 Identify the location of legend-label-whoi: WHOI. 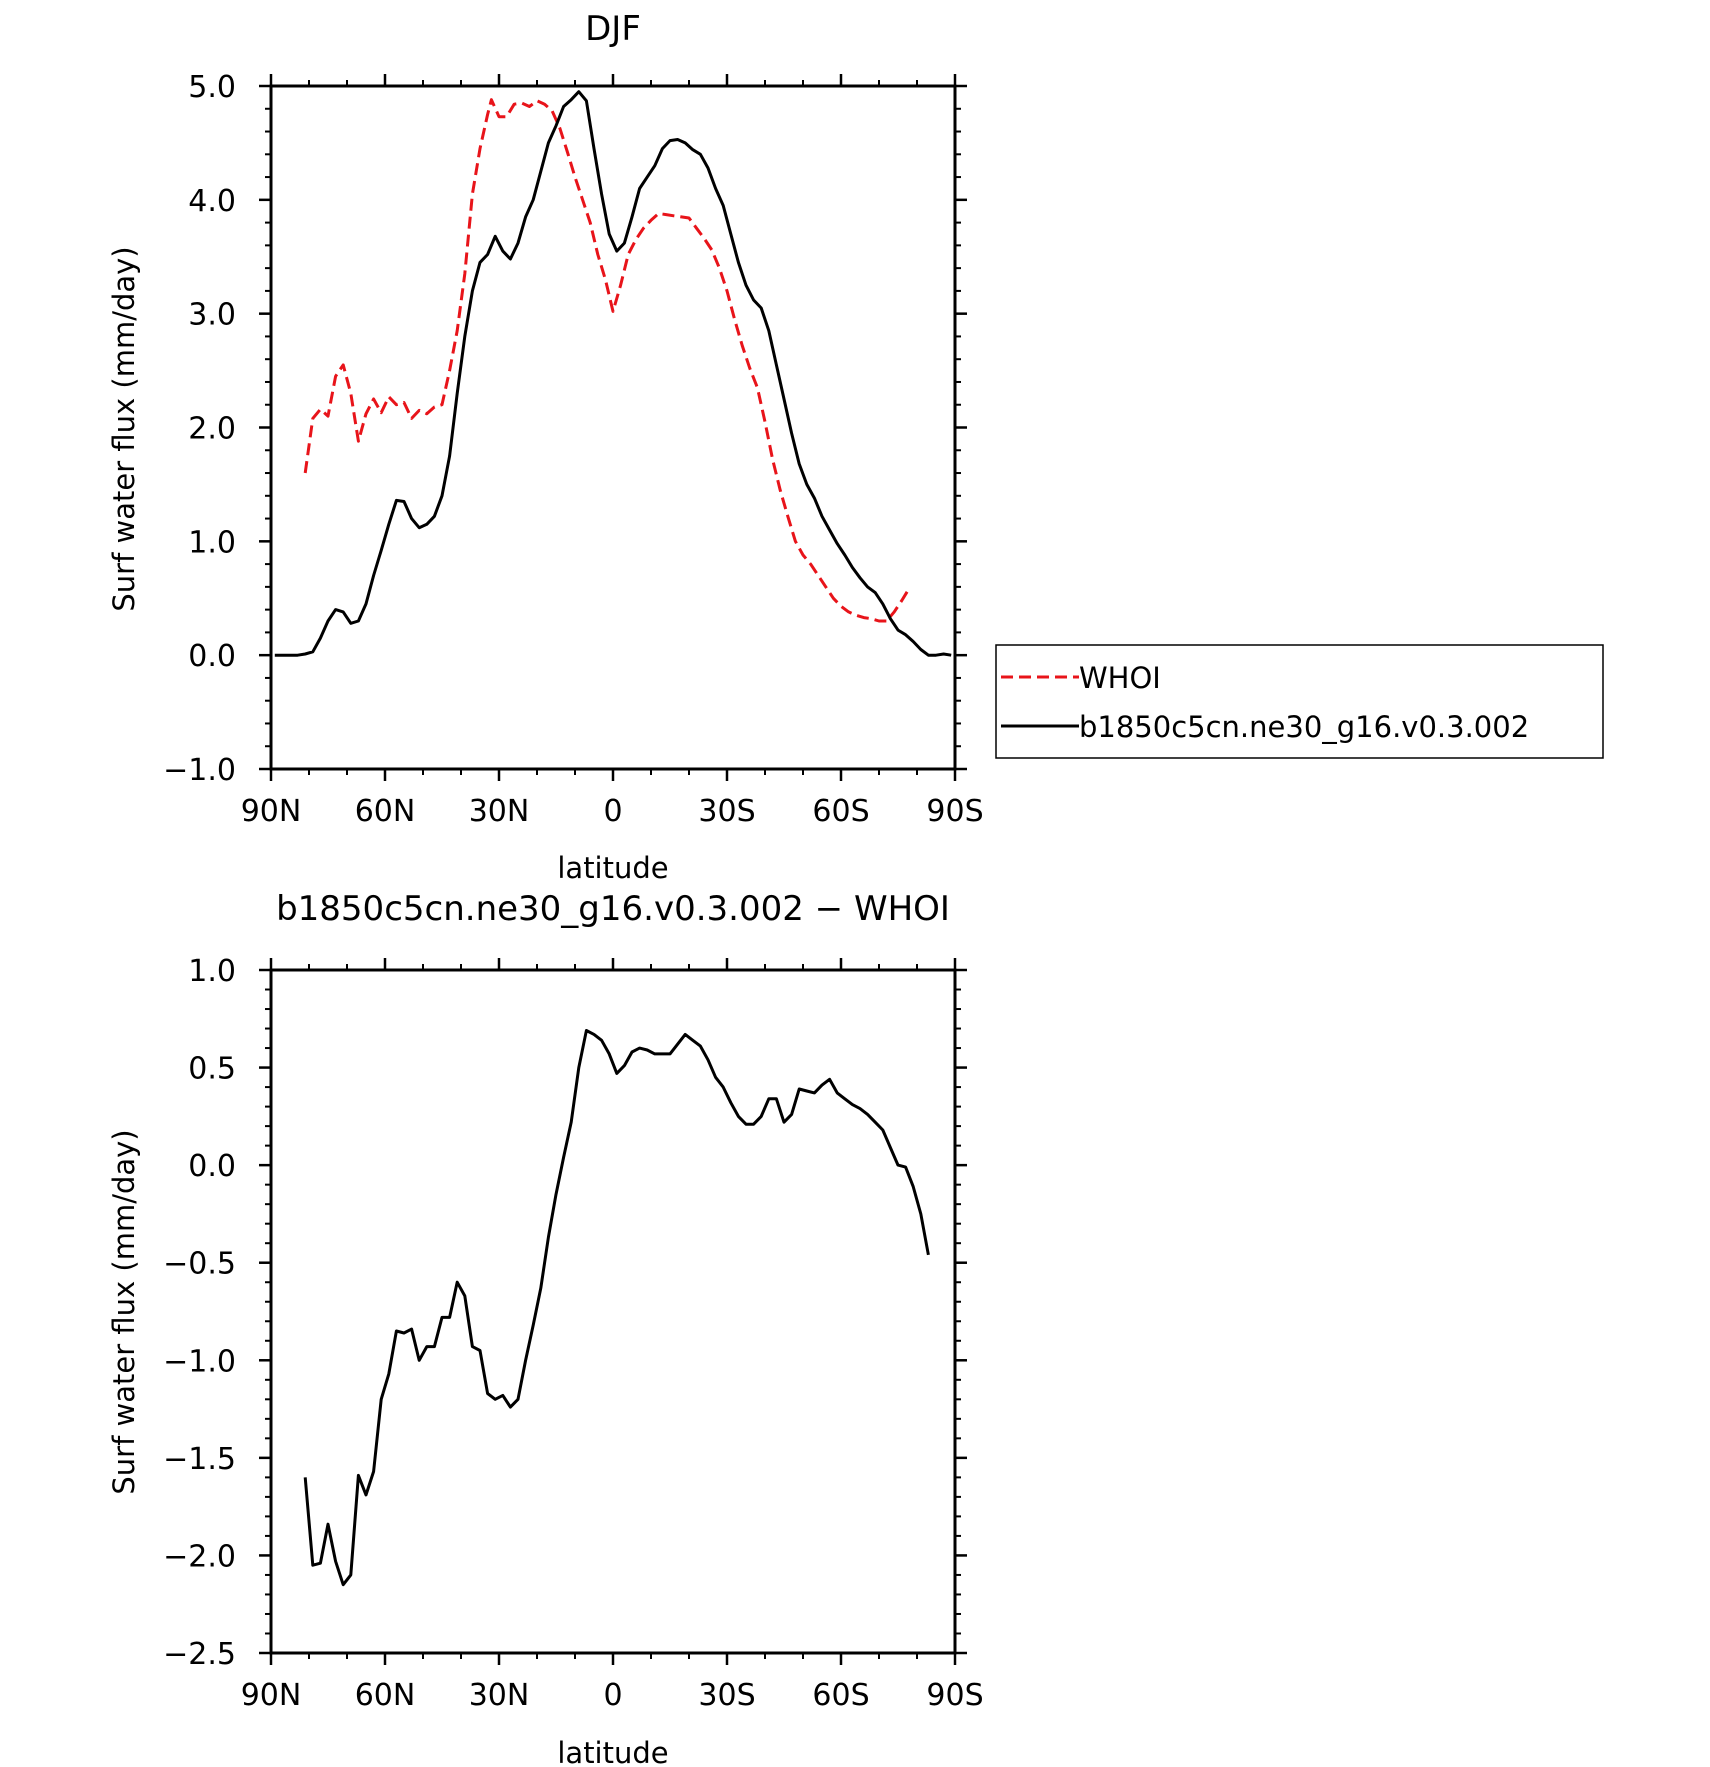
(1120, 678).